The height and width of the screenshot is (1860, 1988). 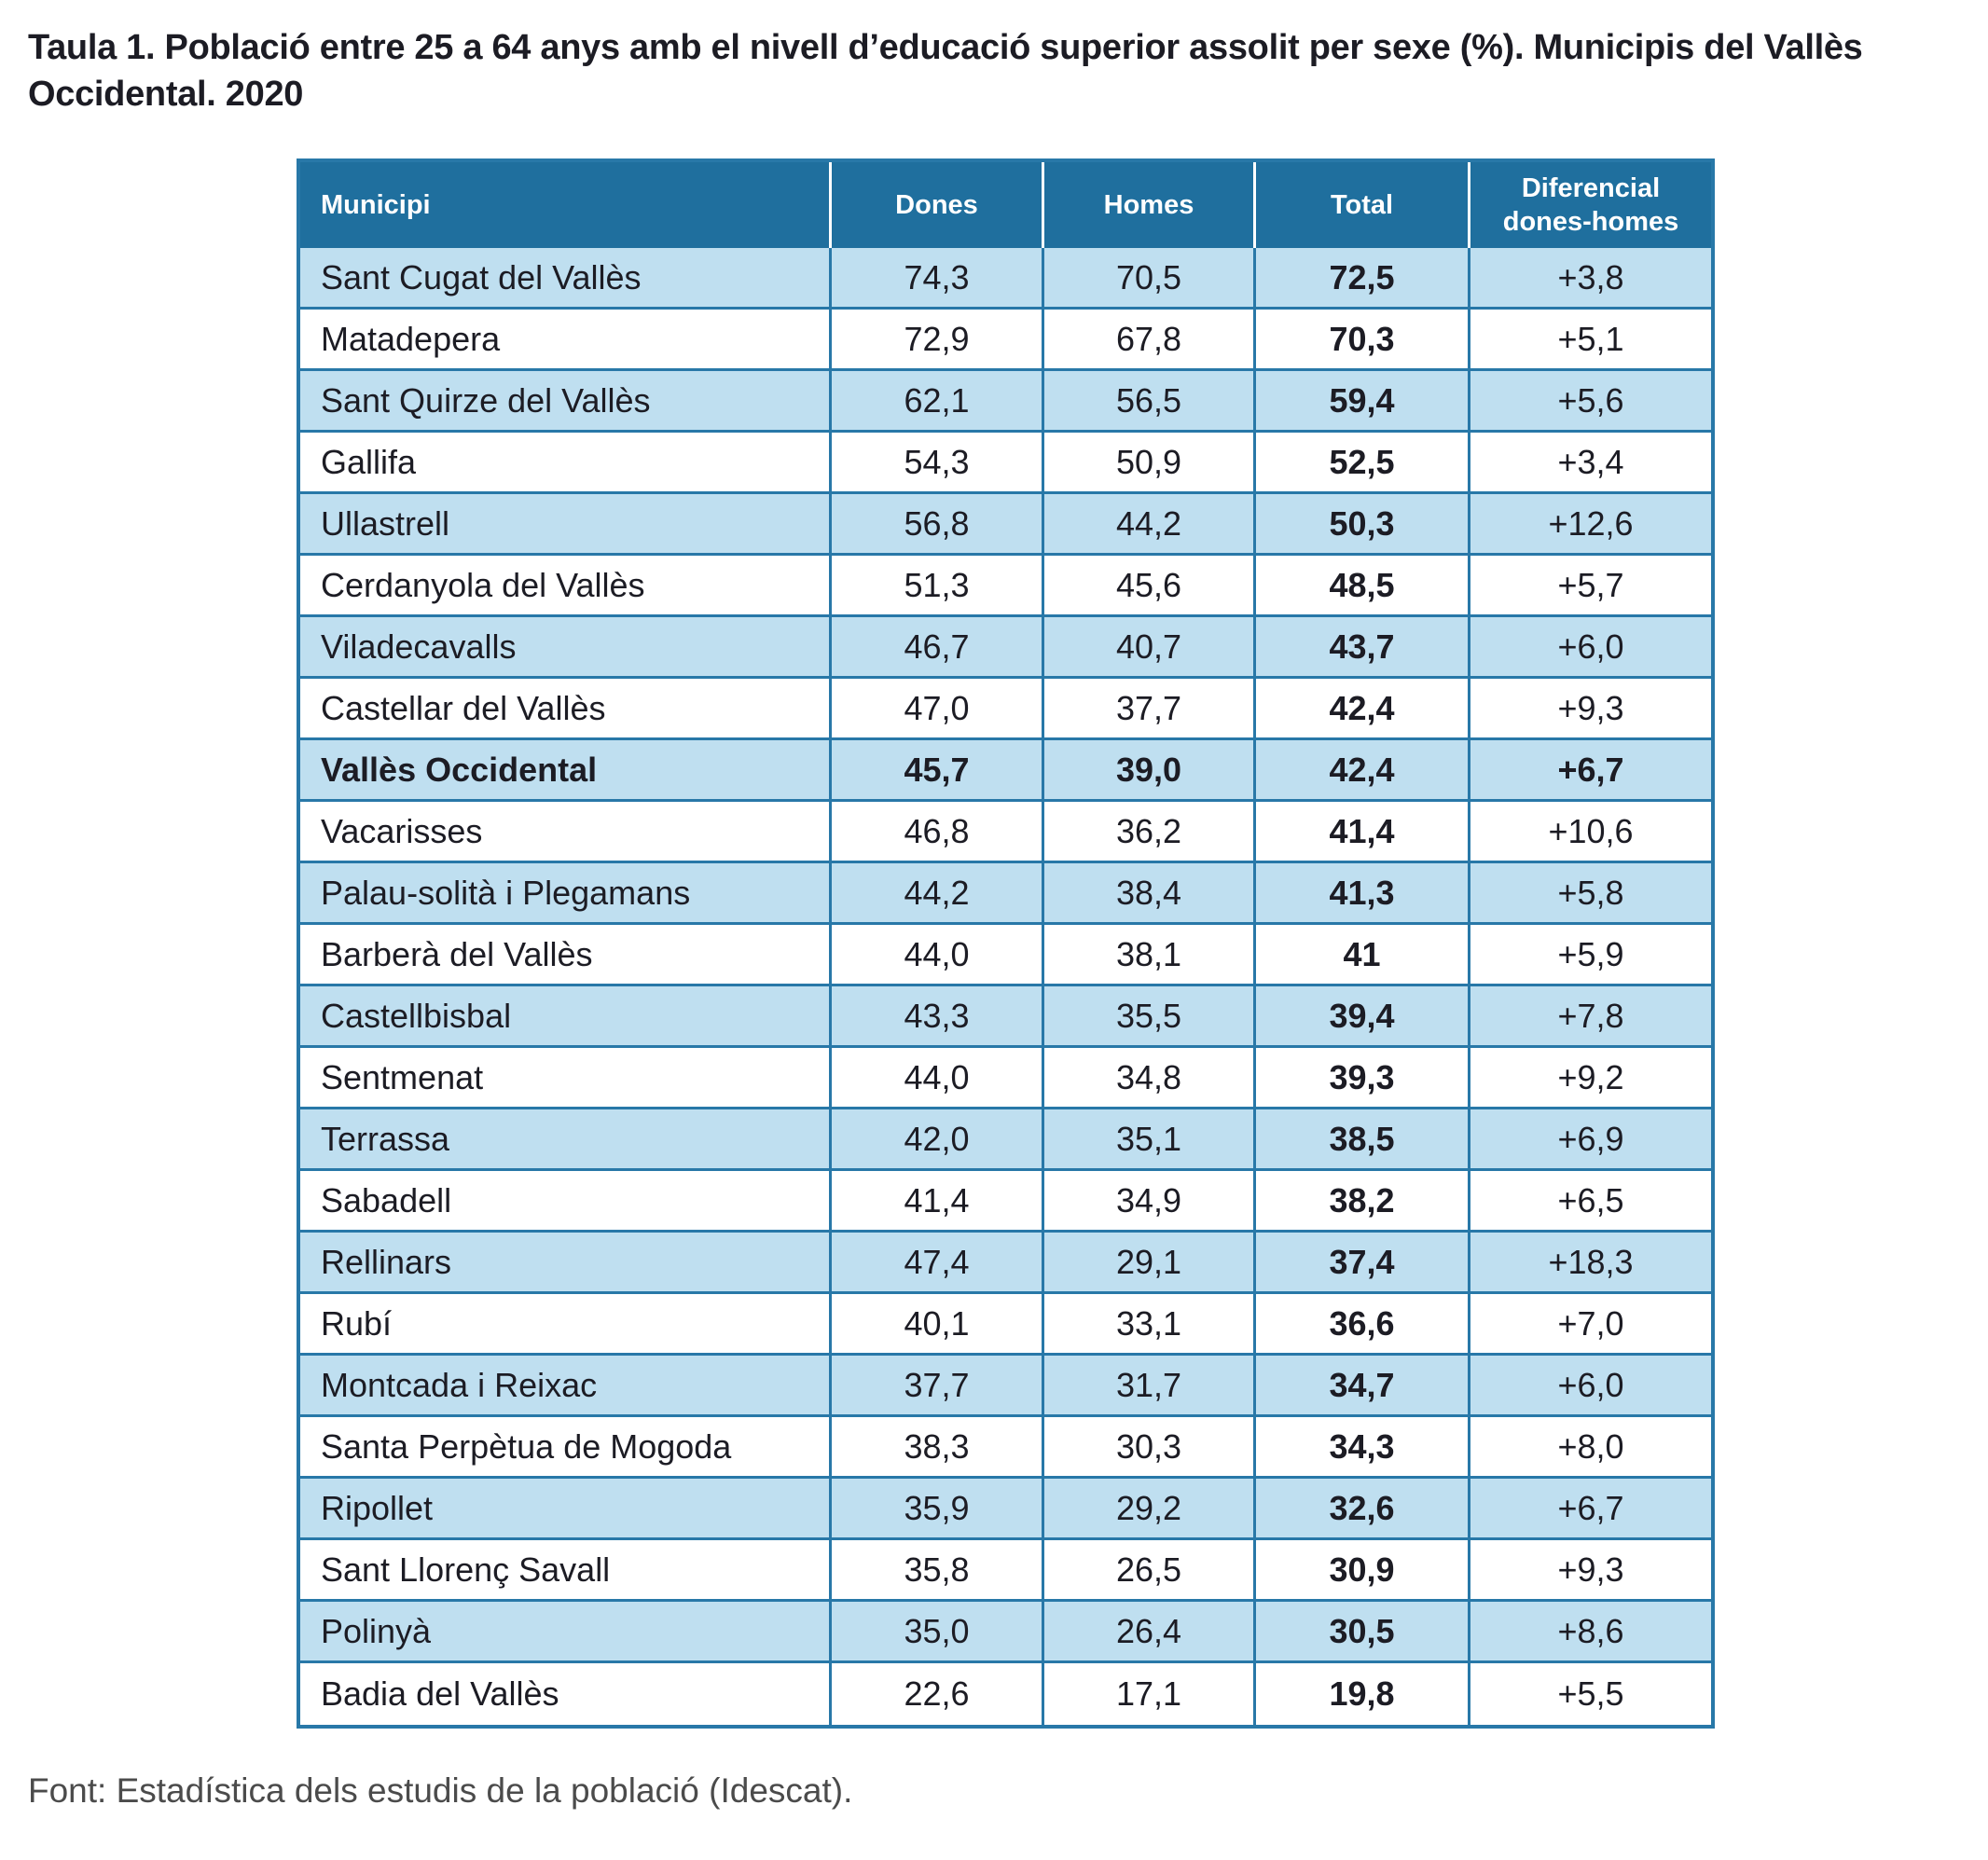 What do you see at coordinates (1150, 771) in the screenshot?
I see `cell-homes: 39,0` at bounding box center [1150, 771].